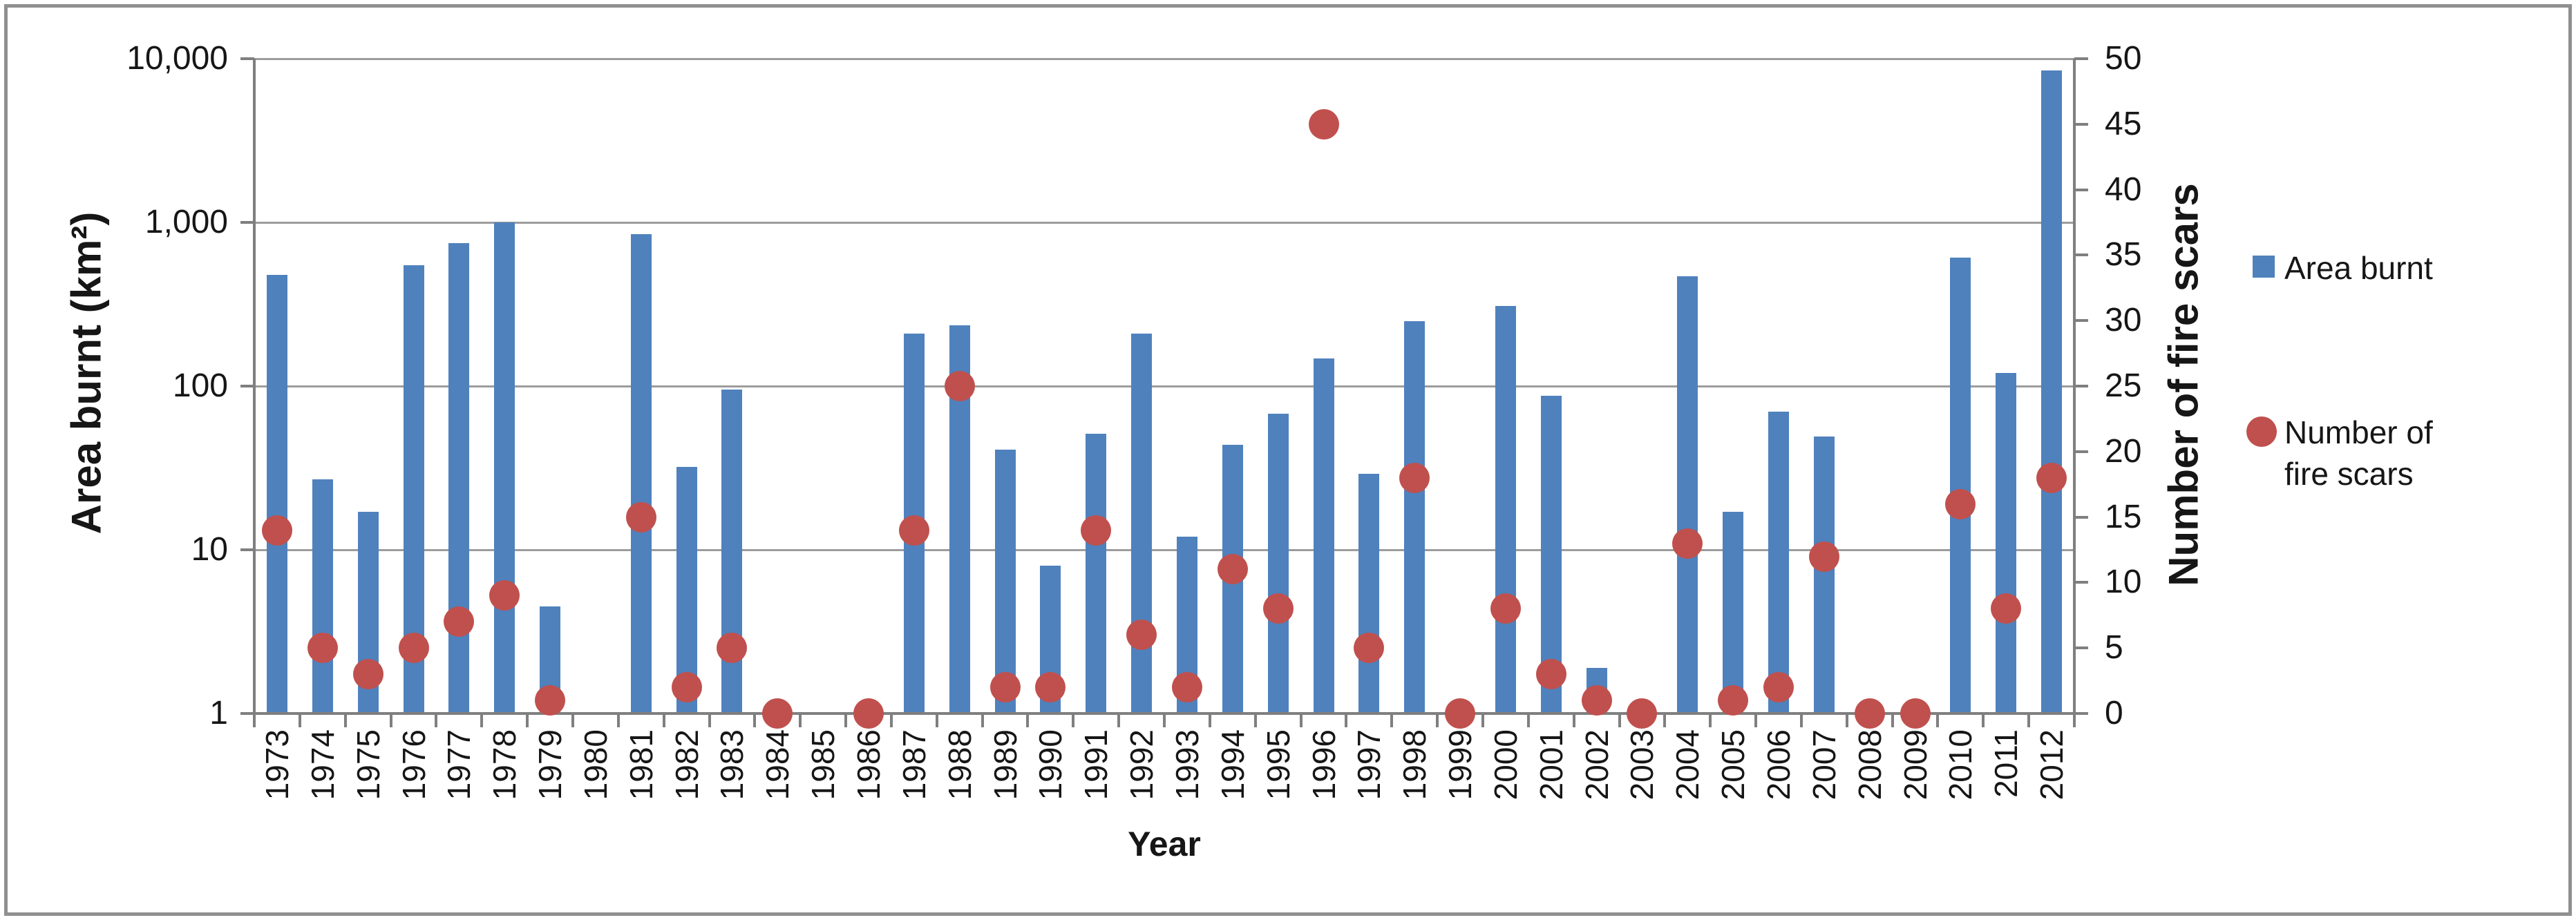 The width and height of the screenshot is (2576, 920). What do you see at coordinates (1414, 765) in the screenshot?
I see `x-axis-year-label: 1998` at bounding box center [1414, 765].